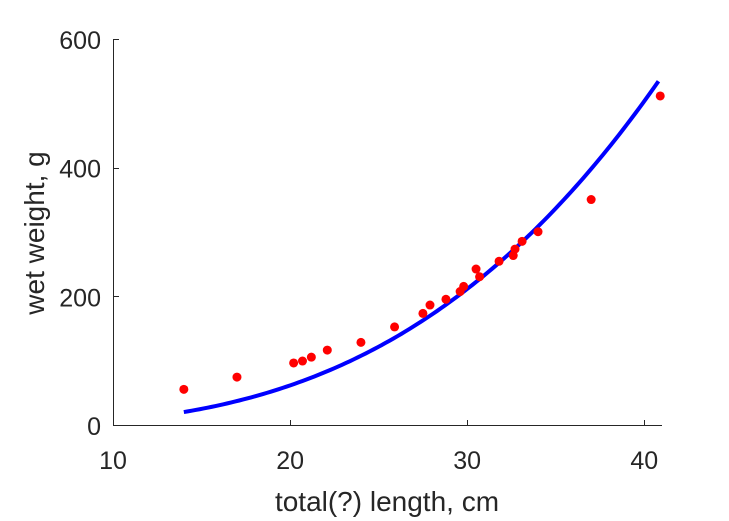 This screenshot has height=521, width=729. What do you see at coordinates (290, 461) in the screenshot?
I see `x-tick-label: 20` at bounding box center [290, 461].